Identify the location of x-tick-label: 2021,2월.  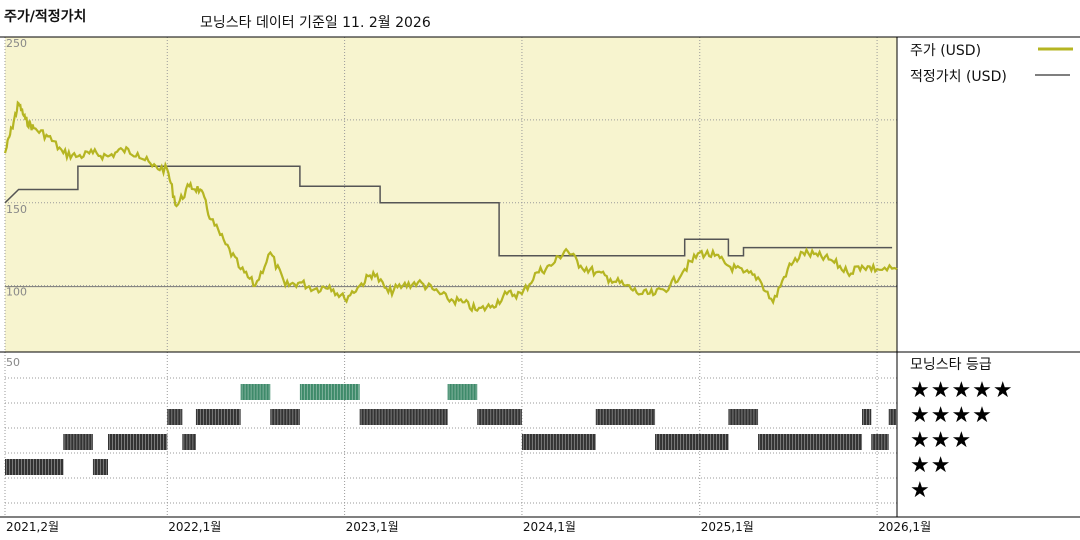
(32, 527).